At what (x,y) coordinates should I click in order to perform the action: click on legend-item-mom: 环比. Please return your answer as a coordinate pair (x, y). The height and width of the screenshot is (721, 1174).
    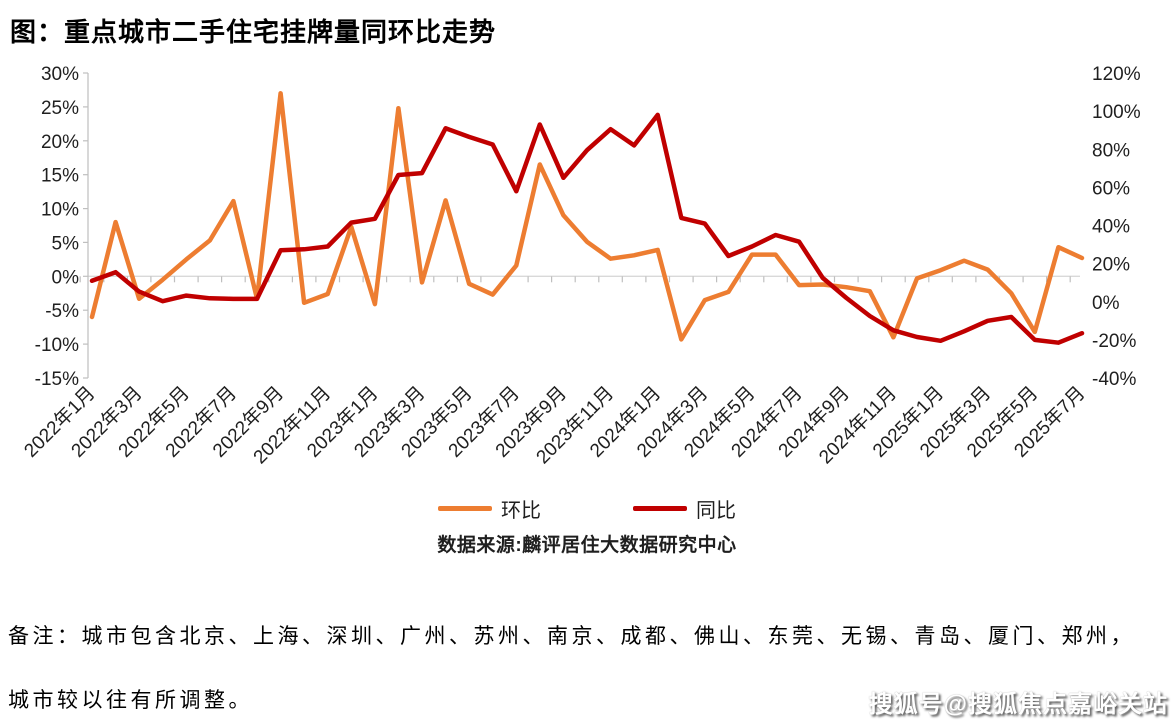
    Looking at the image, I should click on (489, 508).